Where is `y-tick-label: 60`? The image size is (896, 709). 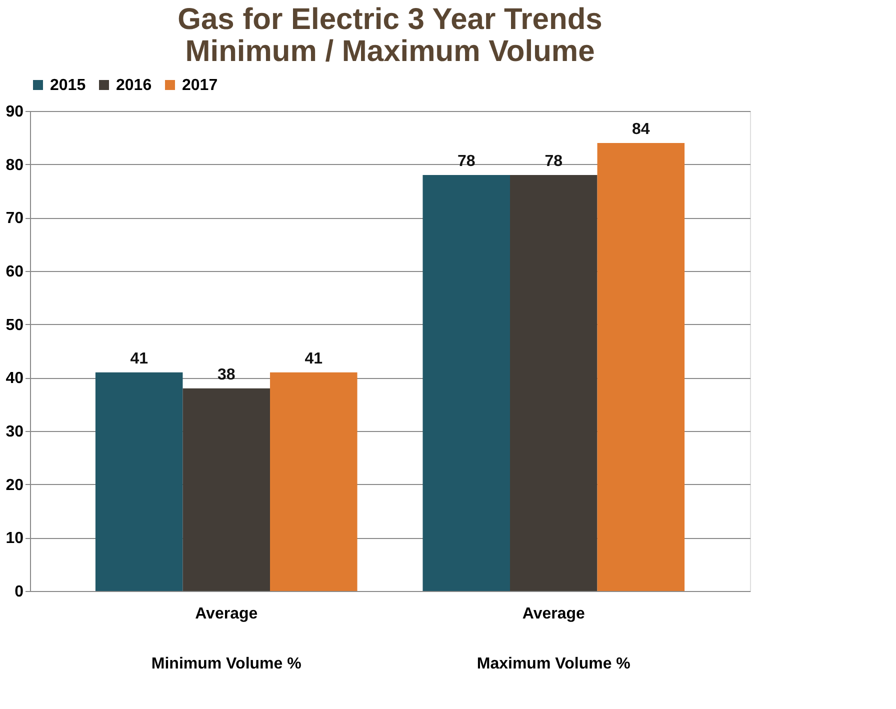
y-tick-label: 60 is located at coordinates (15, 272).